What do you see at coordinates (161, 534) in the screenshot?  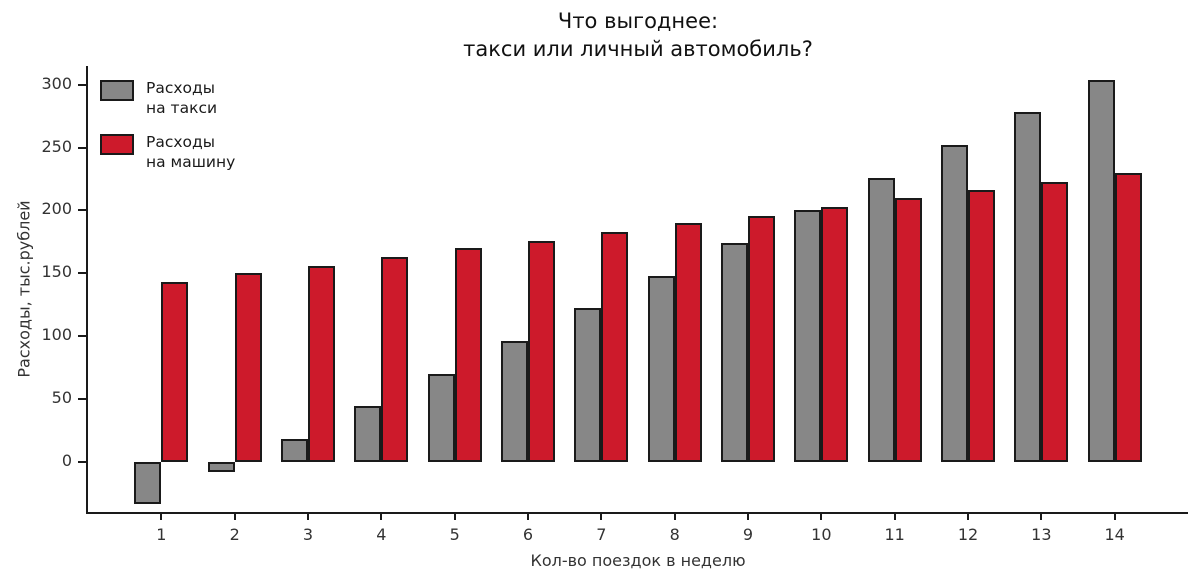 I see `x-tick-label: 1` at bounding box center [161, 534].